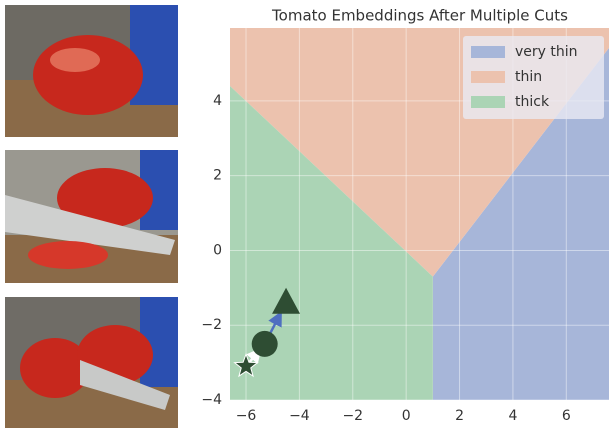 The height and width of the screenshot is (432, 609). Describe the element at coordinates (419, 16) in the screenshot. I see `chart-title: Tomato Embeddings After Multiple Cuts` at that location.